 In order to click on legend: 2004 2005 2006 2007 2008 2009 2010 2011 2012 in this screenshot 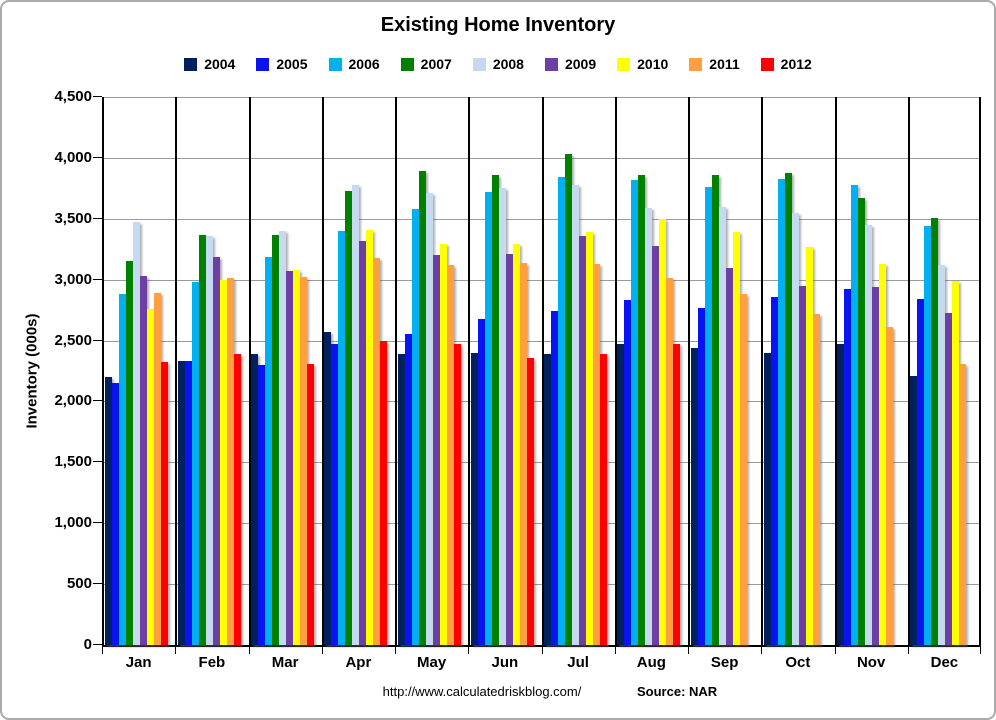, I will do `click(498, 64)`.